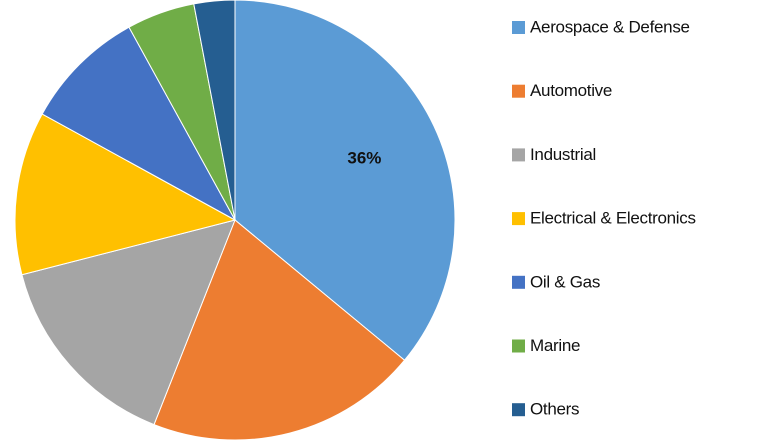 The height and width of the screenshot is (440, 780). Describe the element at coordinates (610, 26) in the screenshot. I see `legend-text: Aerospace & Defense` at that location.